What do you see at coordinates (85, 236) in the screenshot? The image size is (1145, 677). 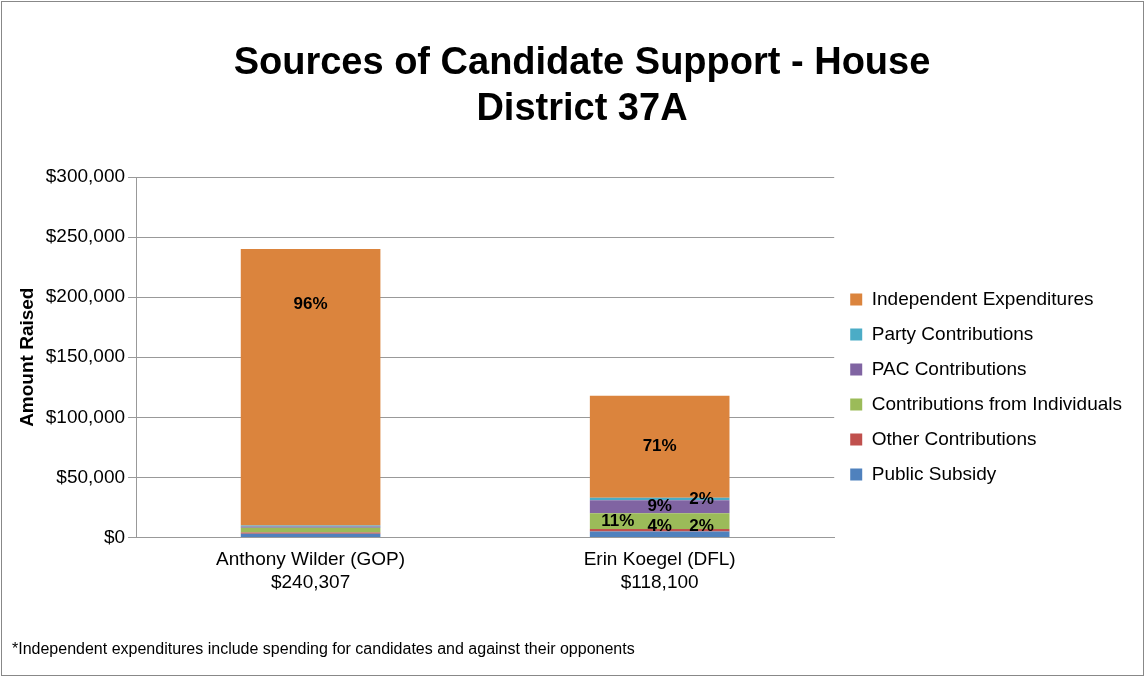 I see `y-tick-label: $250,000` at bounding box center [85, 236].